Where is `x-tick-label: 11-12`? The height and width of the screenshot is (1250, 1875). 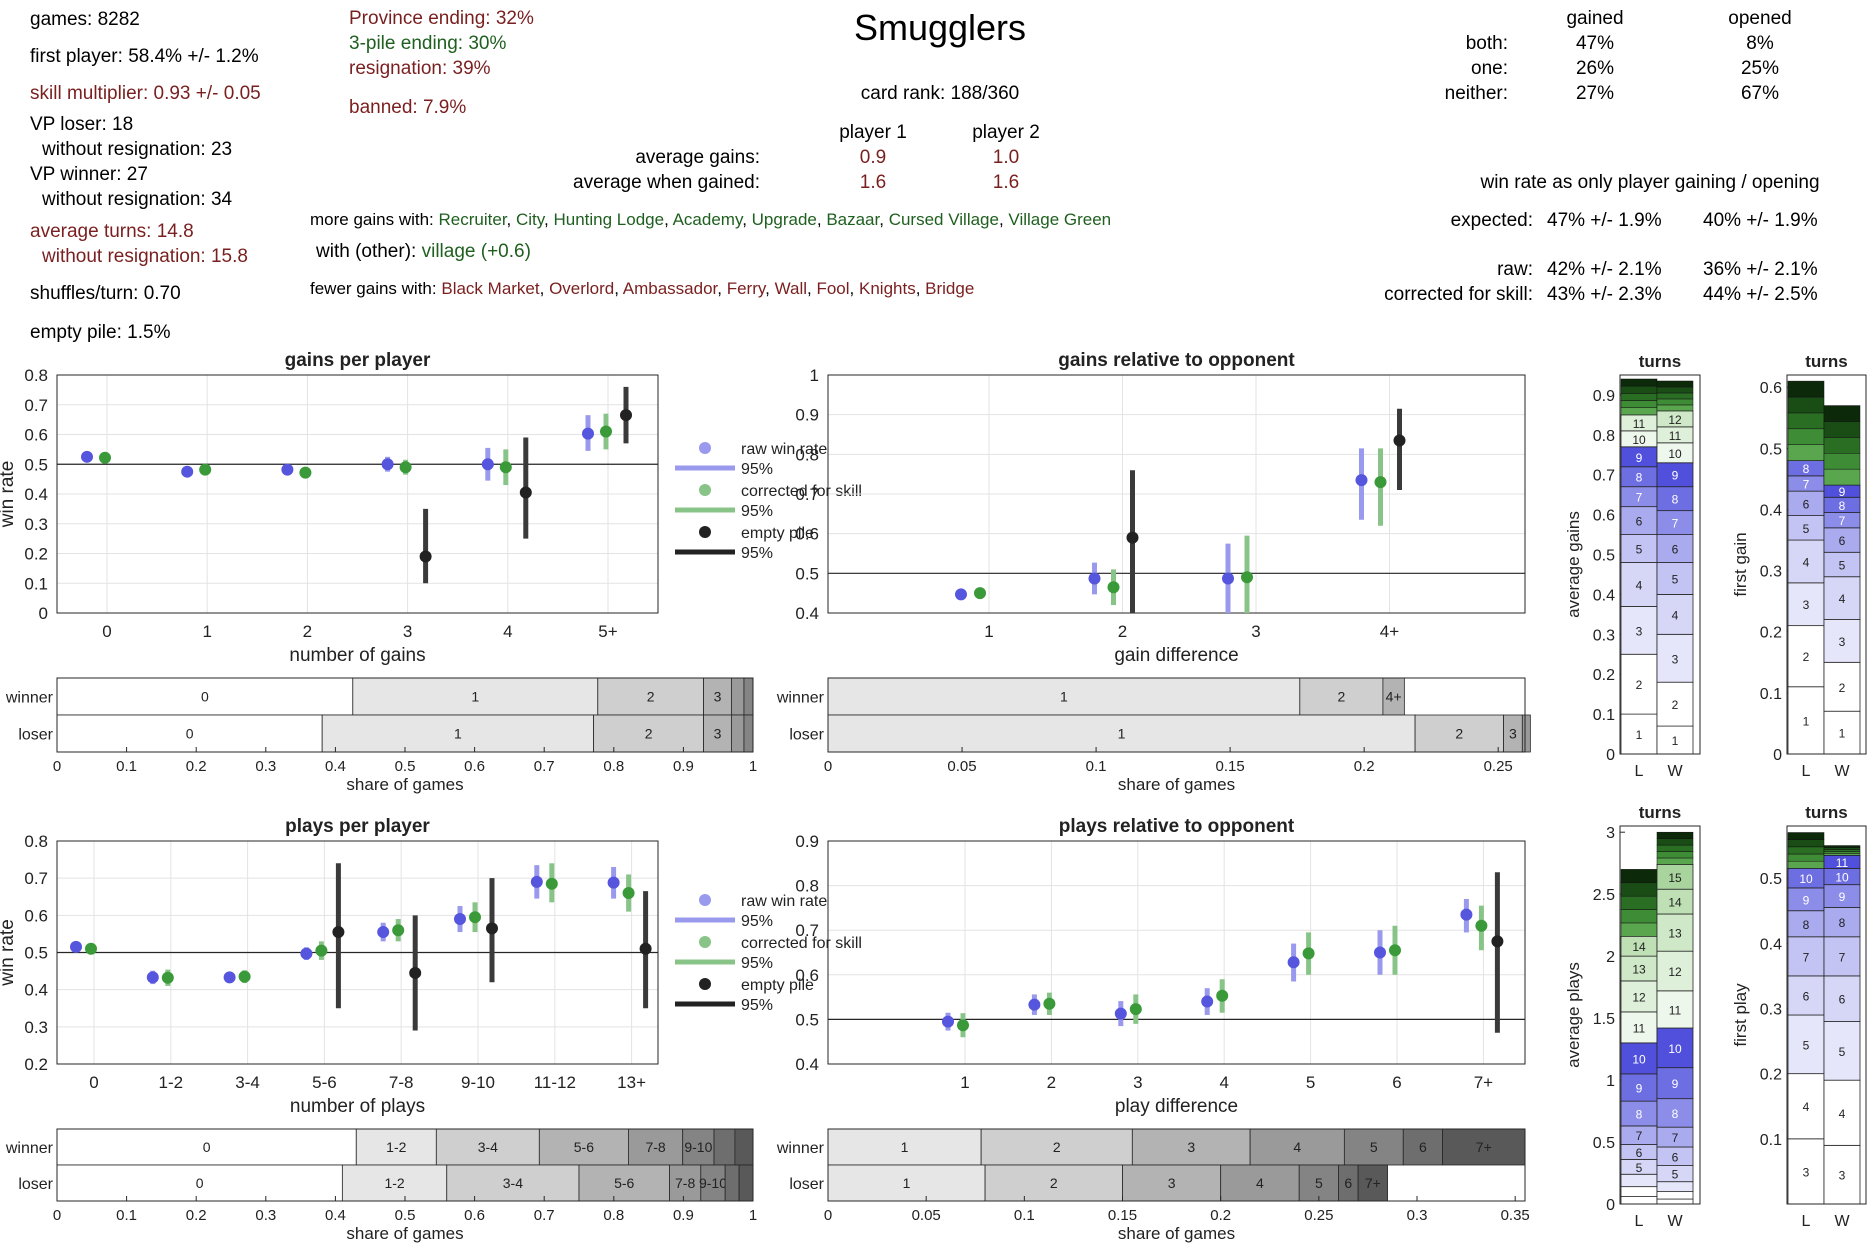
x-tick-label: 11-12 is located at coordinates (555, 1082).